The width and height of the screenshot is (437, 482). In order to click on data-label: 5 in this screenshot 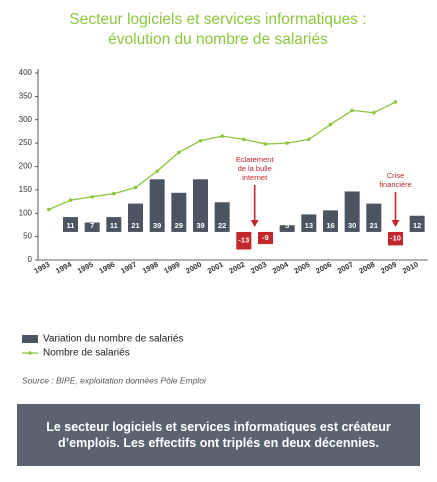, I will do `click(287, 225)`.